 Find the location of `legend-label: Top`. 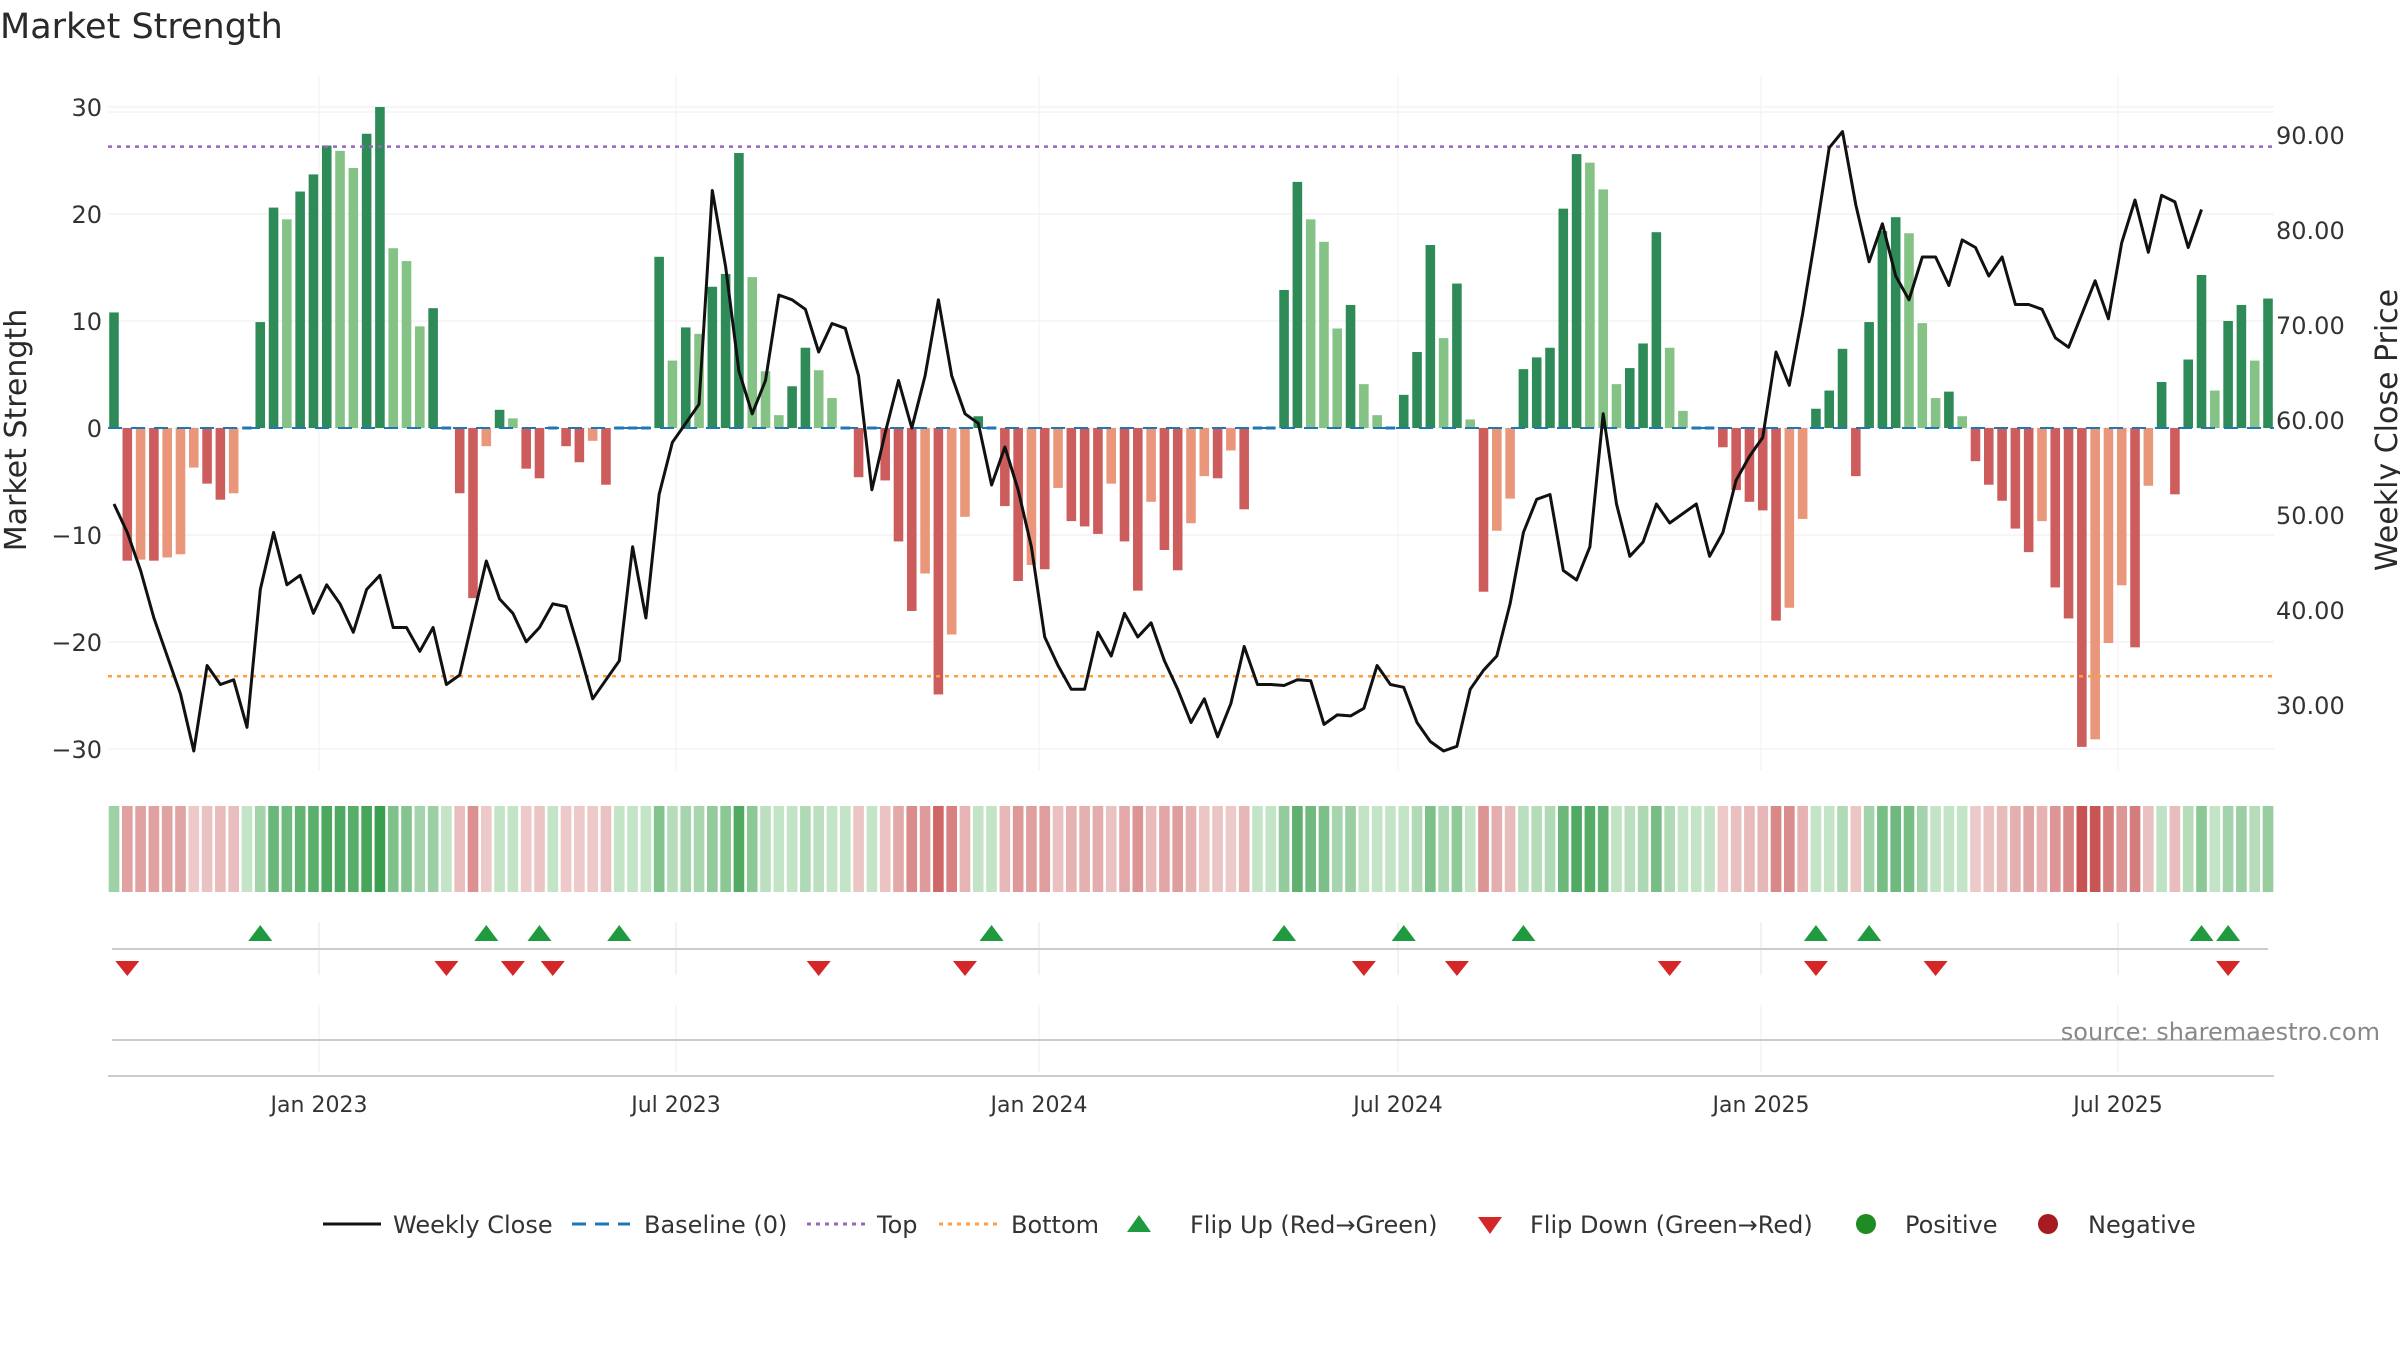

legend-label: Top is located at coordinates (897, 1225).